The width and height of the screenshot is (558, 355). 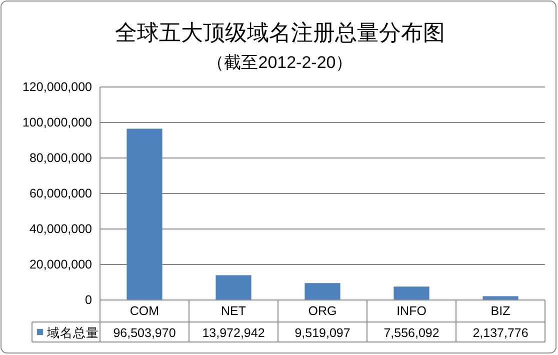 I want to click on data-label: 7,556,092, so click(x=412, y=333).